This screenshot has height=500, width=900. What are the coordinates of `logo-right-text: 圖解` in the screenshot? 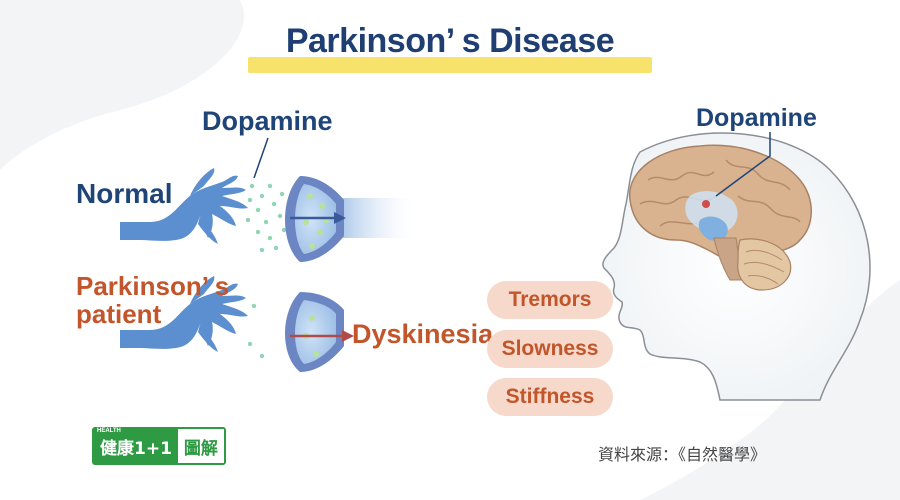 It's located at (200, 446).